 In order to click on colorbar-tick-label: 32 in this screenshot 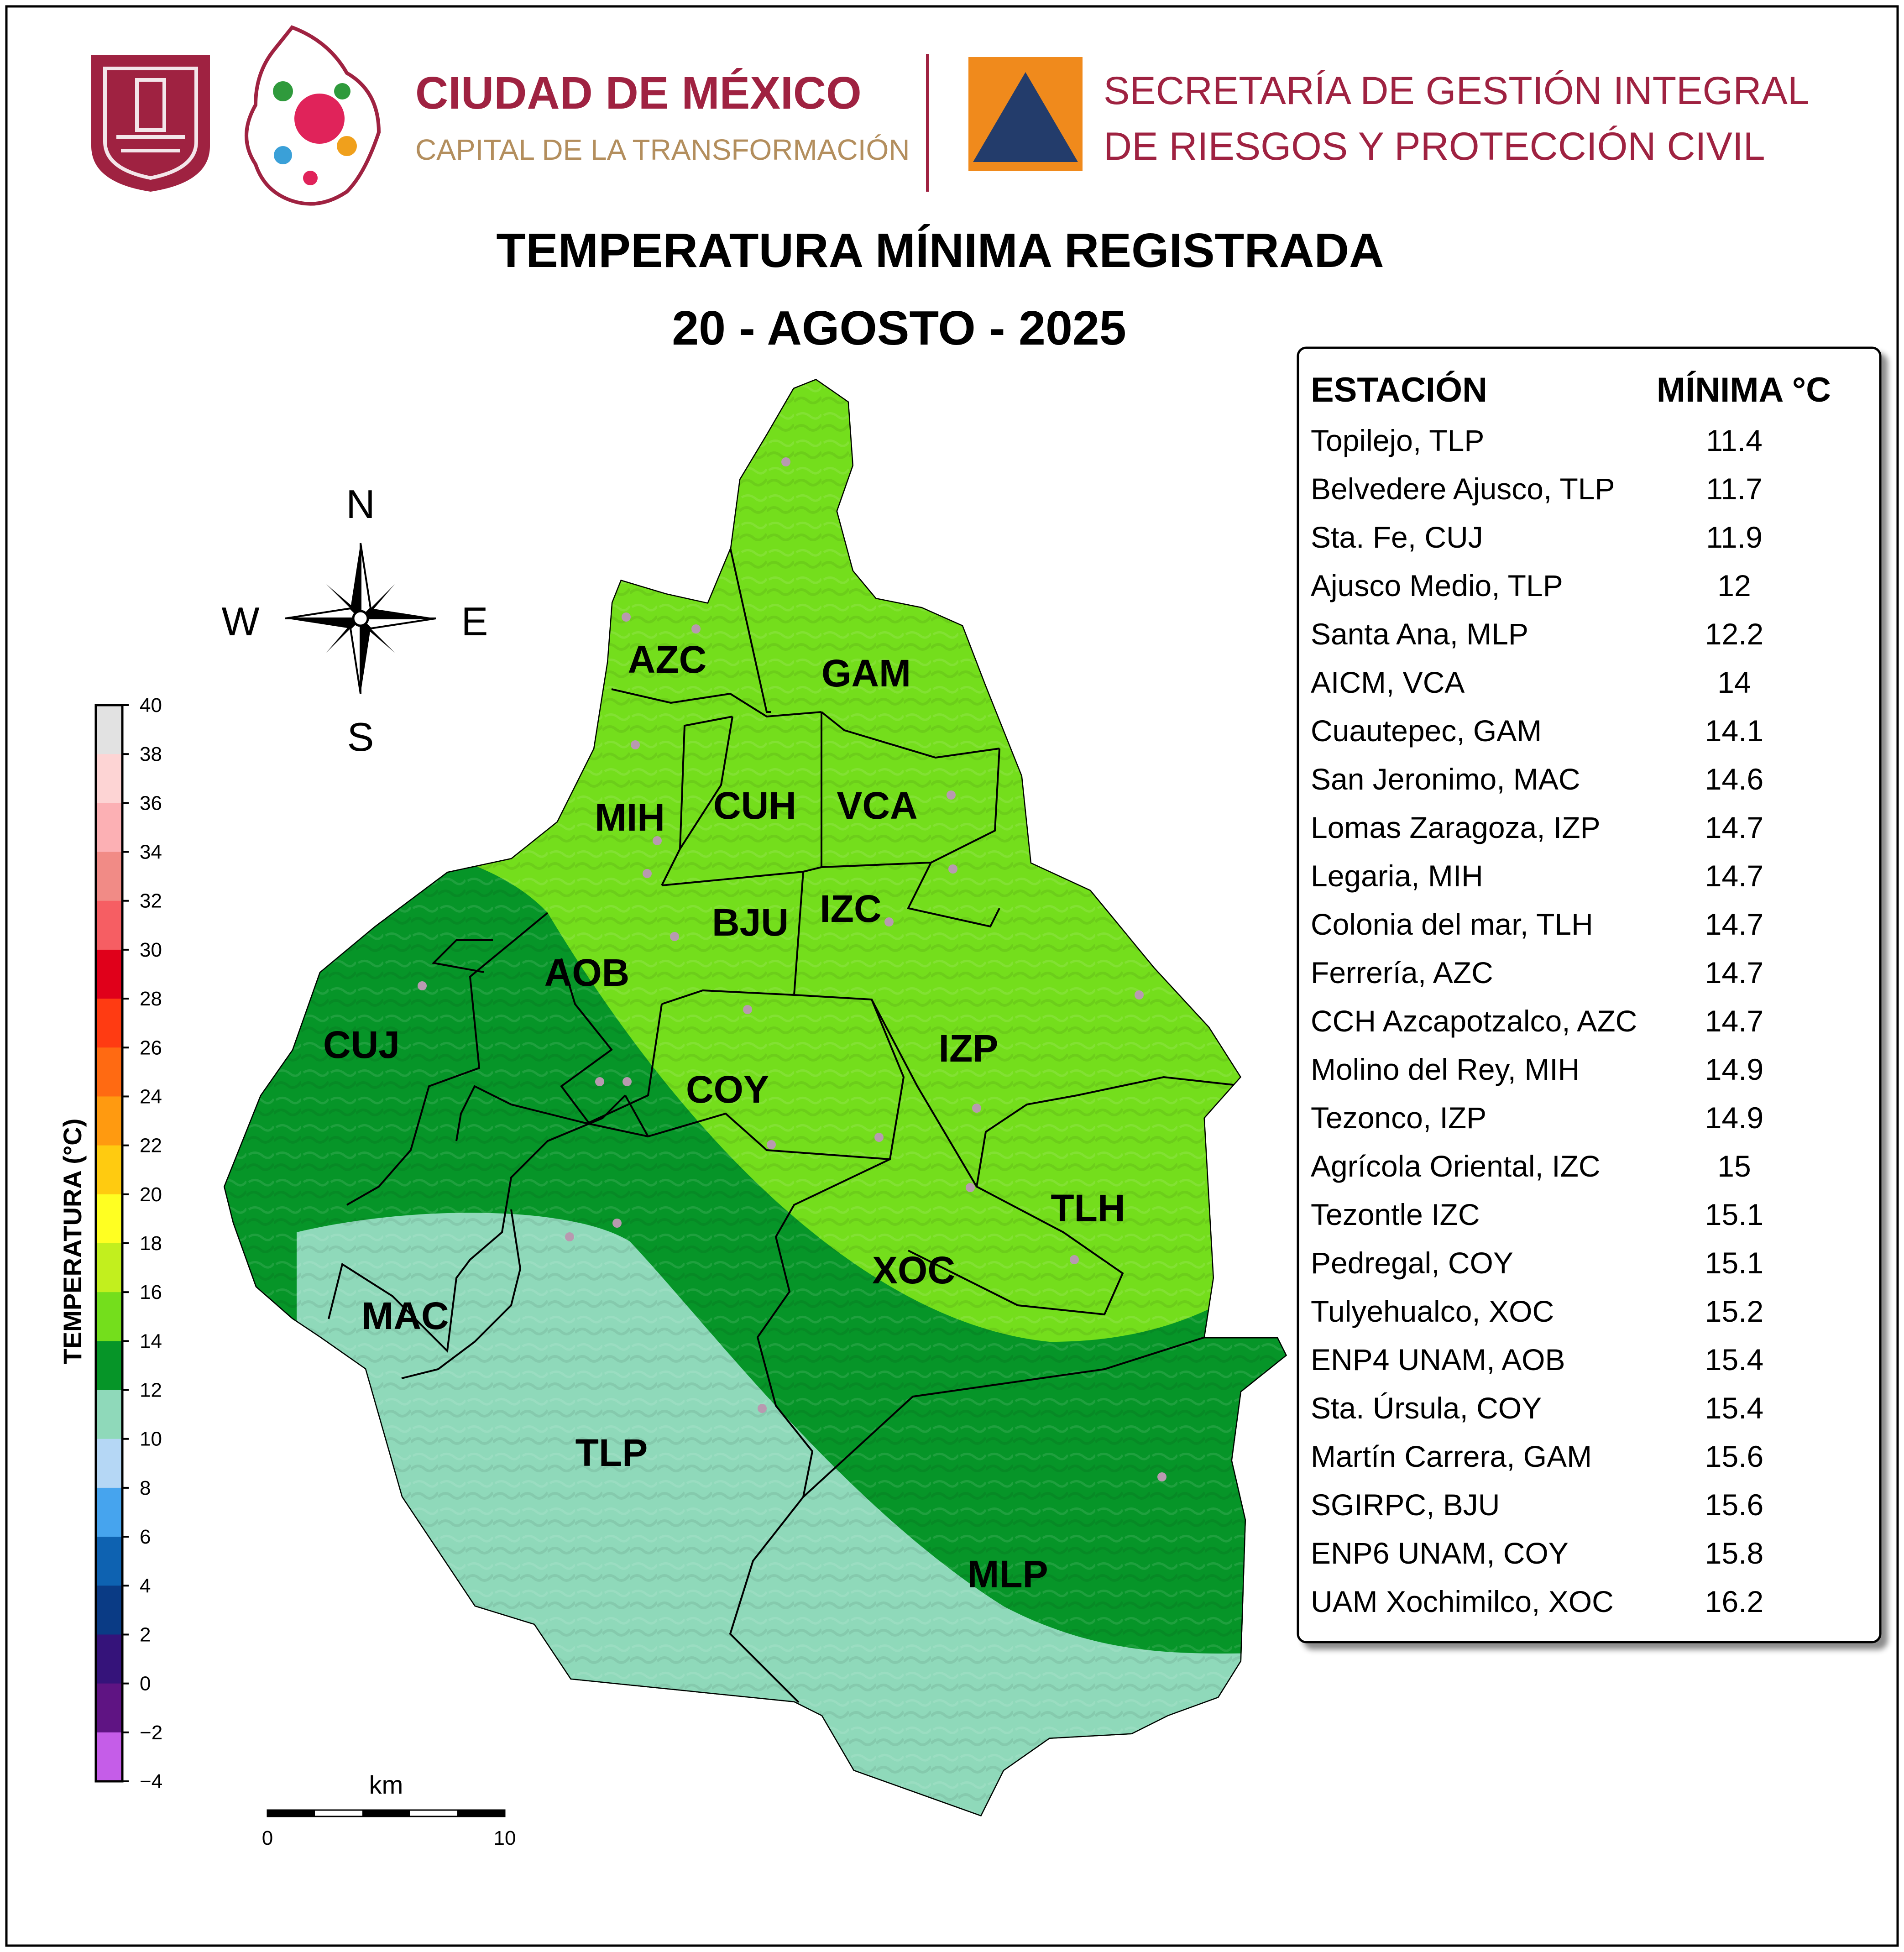, I will do `click(151, 901)`.